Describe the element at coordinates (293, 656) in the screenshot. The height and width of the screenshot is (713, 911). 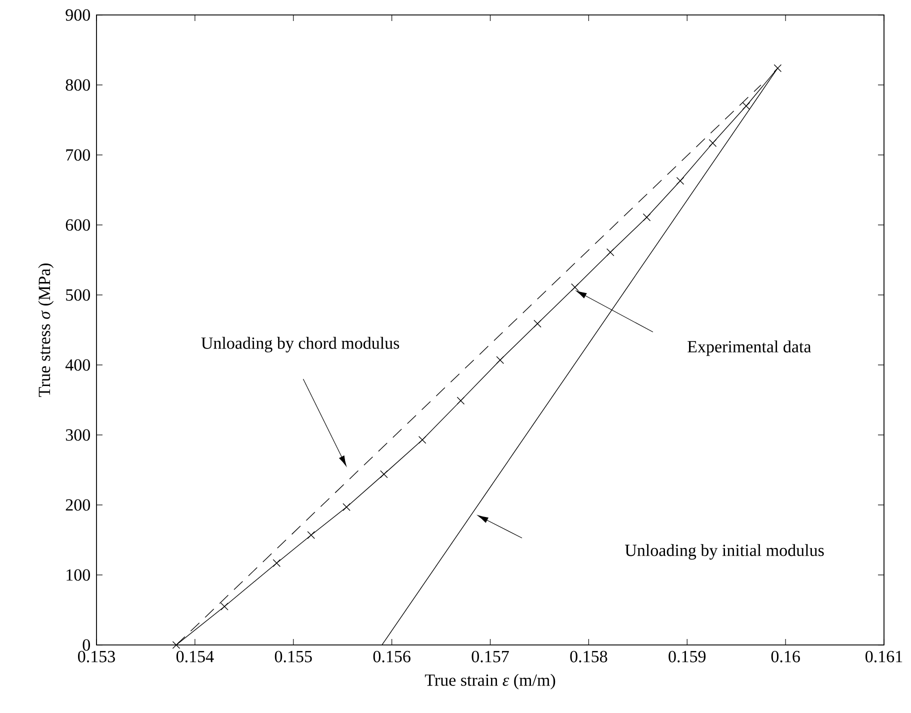
I see `x-tick-label: 0.155` at that location.